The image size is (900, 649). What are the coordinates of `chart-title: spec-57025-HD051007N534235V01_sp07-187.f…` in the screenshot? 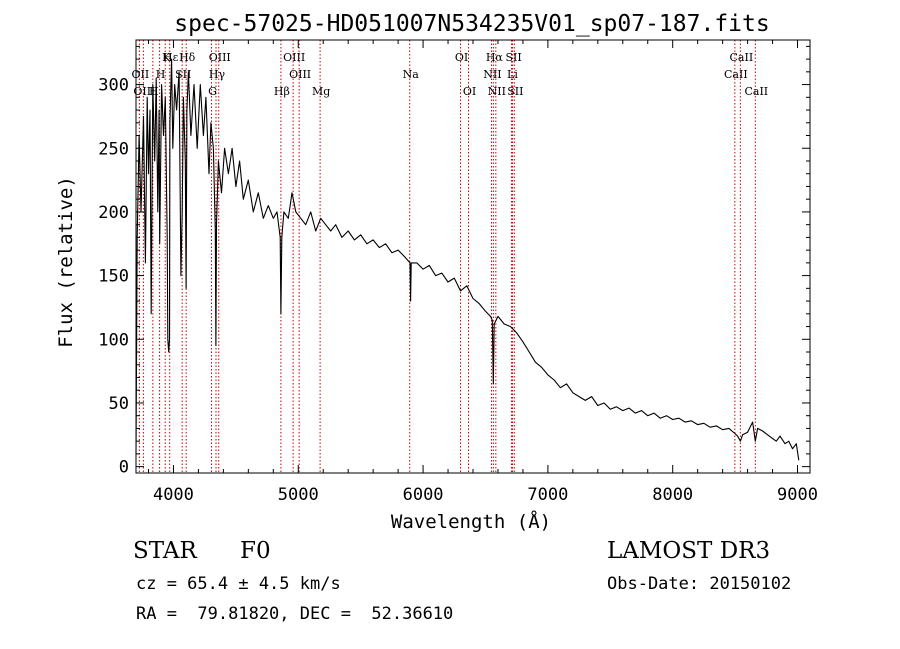 It's located at (471, 24).